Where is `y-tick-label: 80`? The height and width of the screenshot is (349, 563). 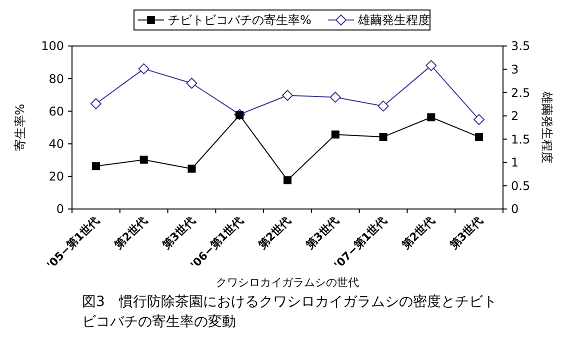 y-tick-label: 80 is located at coordinates (56, 79).